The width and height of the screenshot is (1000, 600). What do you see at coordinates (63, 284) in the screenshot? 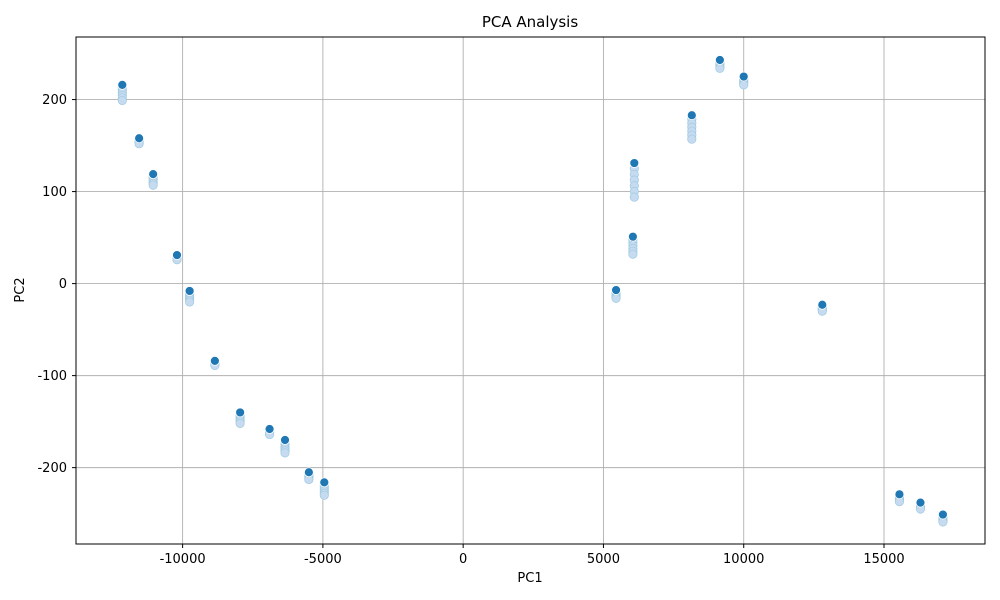
I see `y-tick-label: 0` at bounding box center [63, 284].